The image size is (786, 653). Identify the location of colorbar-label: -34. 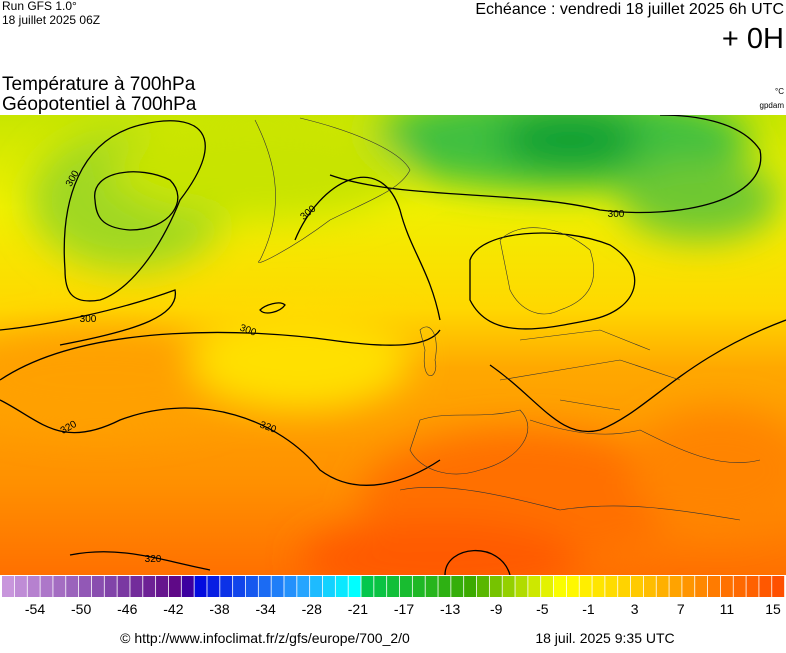
(266, 609).